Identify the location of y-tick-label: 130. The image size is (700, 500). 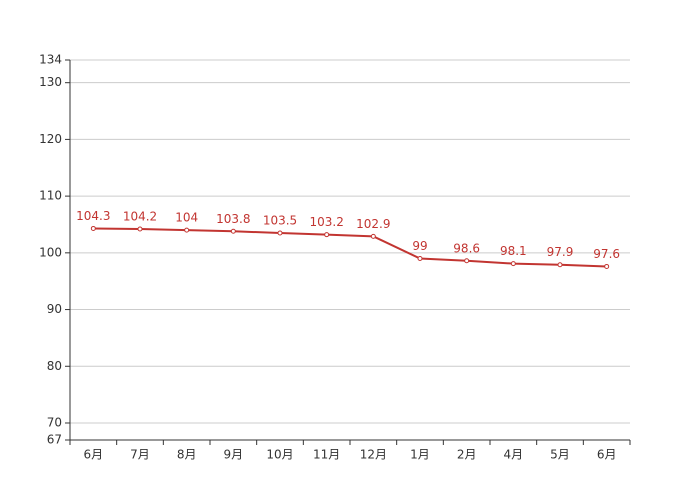
(50, 82).